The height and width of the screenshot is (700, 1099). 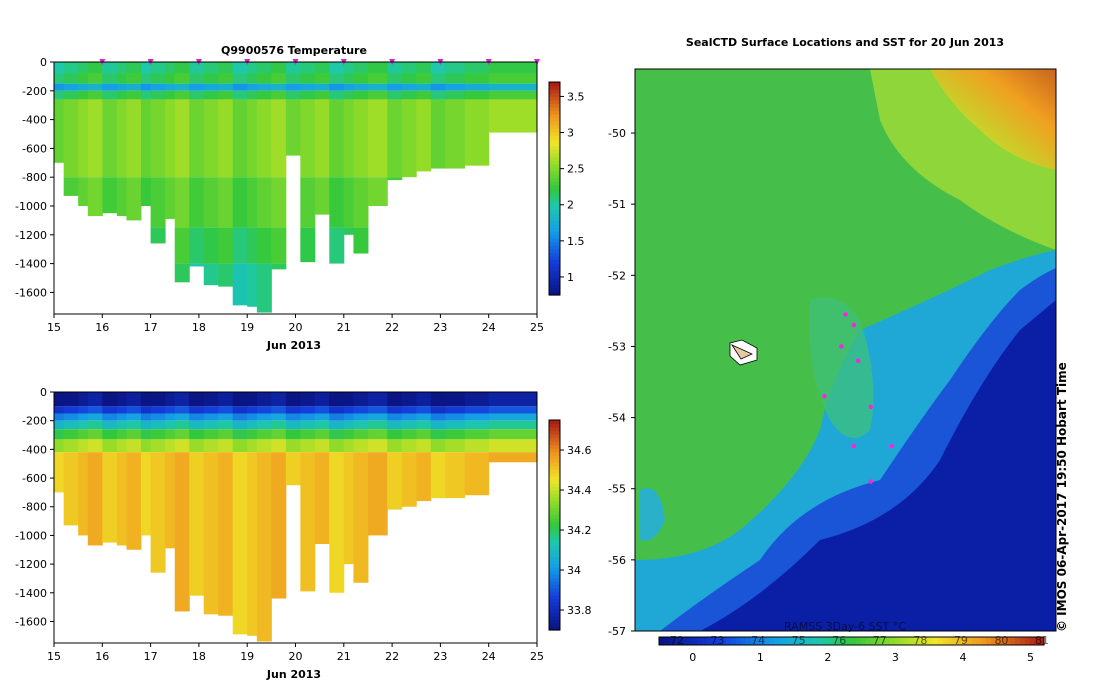 What do you see at coordinates (31, 264) in the screenshot?
I see `y-tick-label: -1400` at bounding box center [31, 264].